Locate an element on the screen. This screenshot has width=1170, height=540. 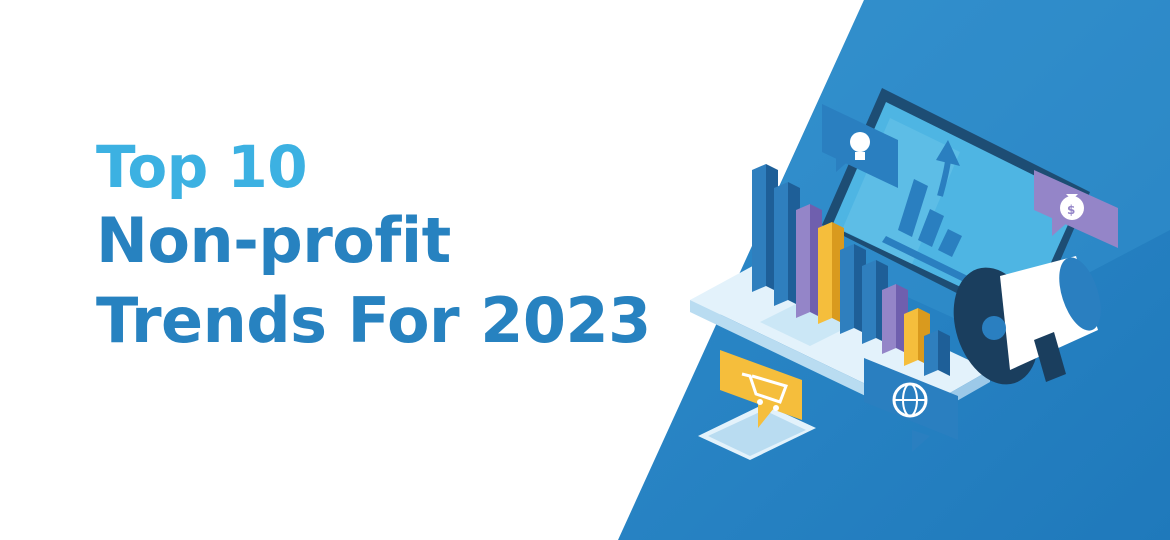
megaphone-icon is located at coordinates (1027, 320).